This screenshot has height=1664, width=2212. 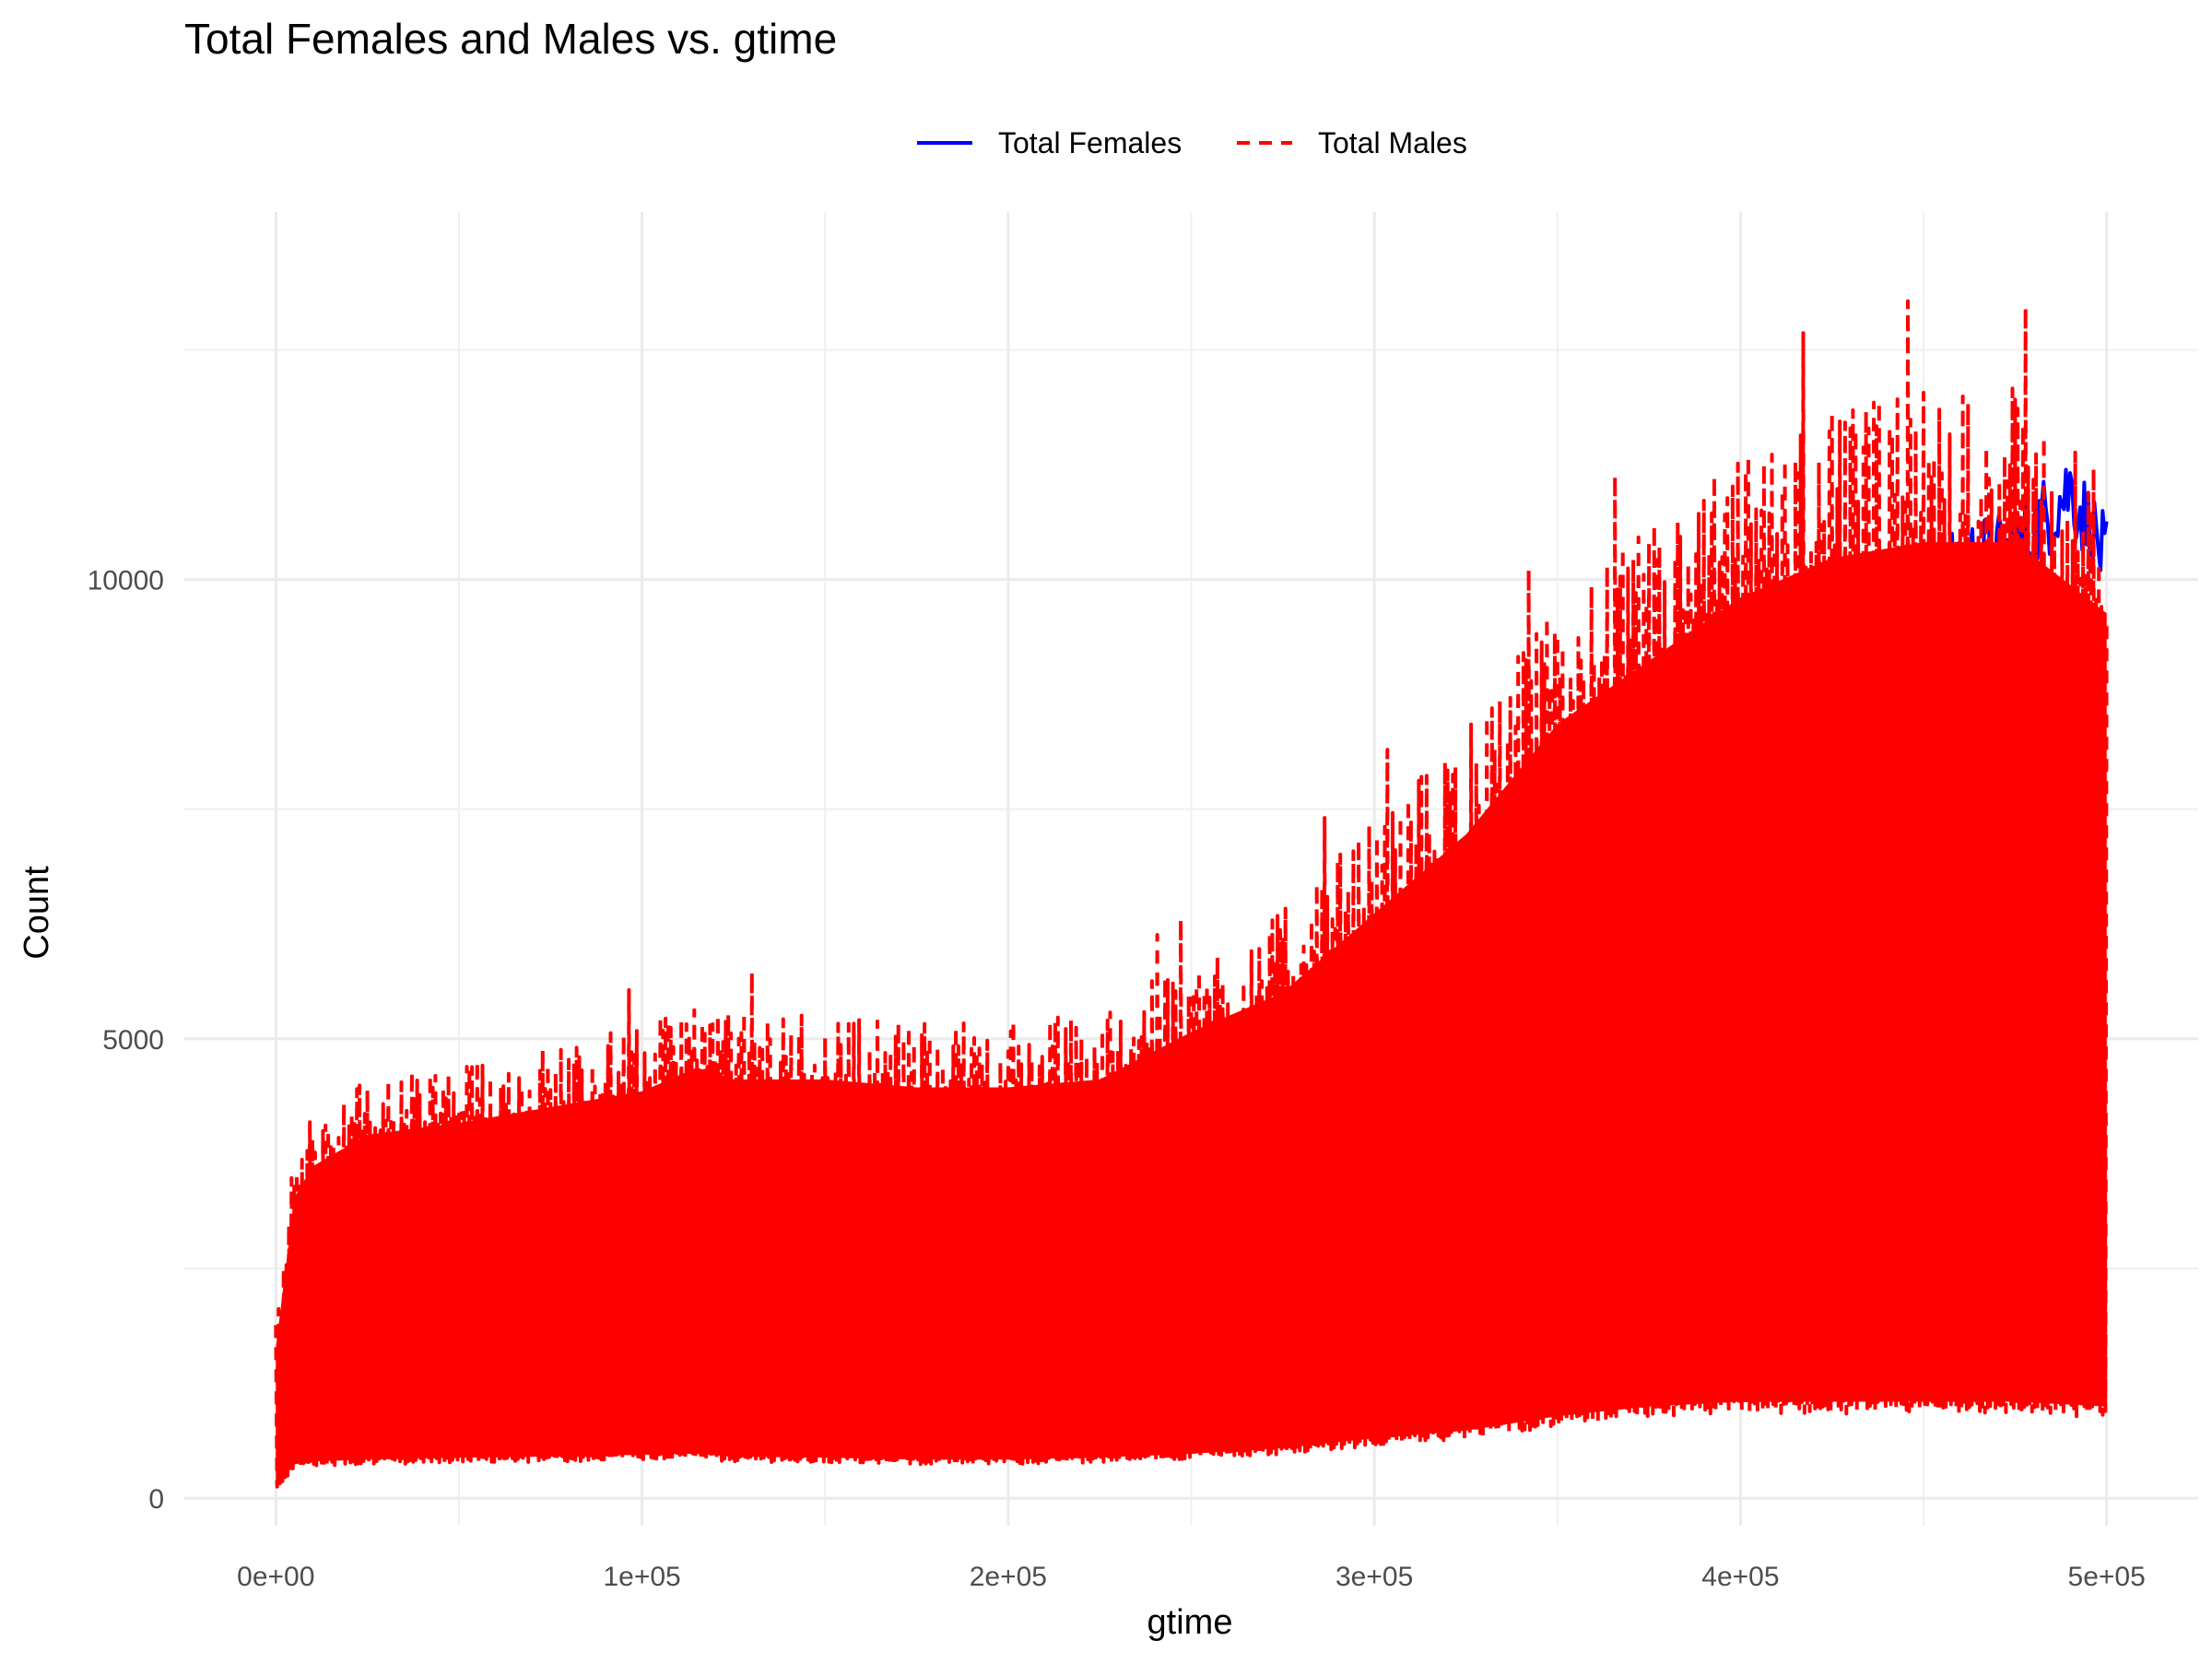 I want to click on chart-title: Total Females and Males vs. gtime, so click(x=510, y=39).